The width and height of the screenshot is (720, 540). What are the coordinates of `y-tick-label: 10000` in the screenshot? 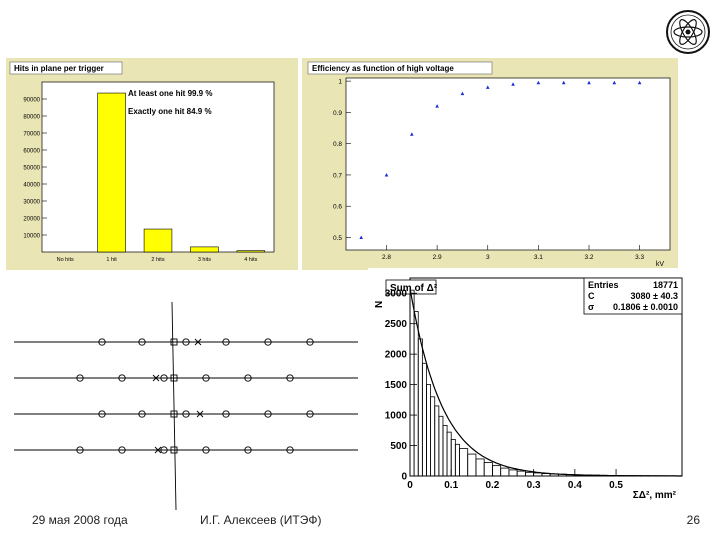 It's located at (31, 237).